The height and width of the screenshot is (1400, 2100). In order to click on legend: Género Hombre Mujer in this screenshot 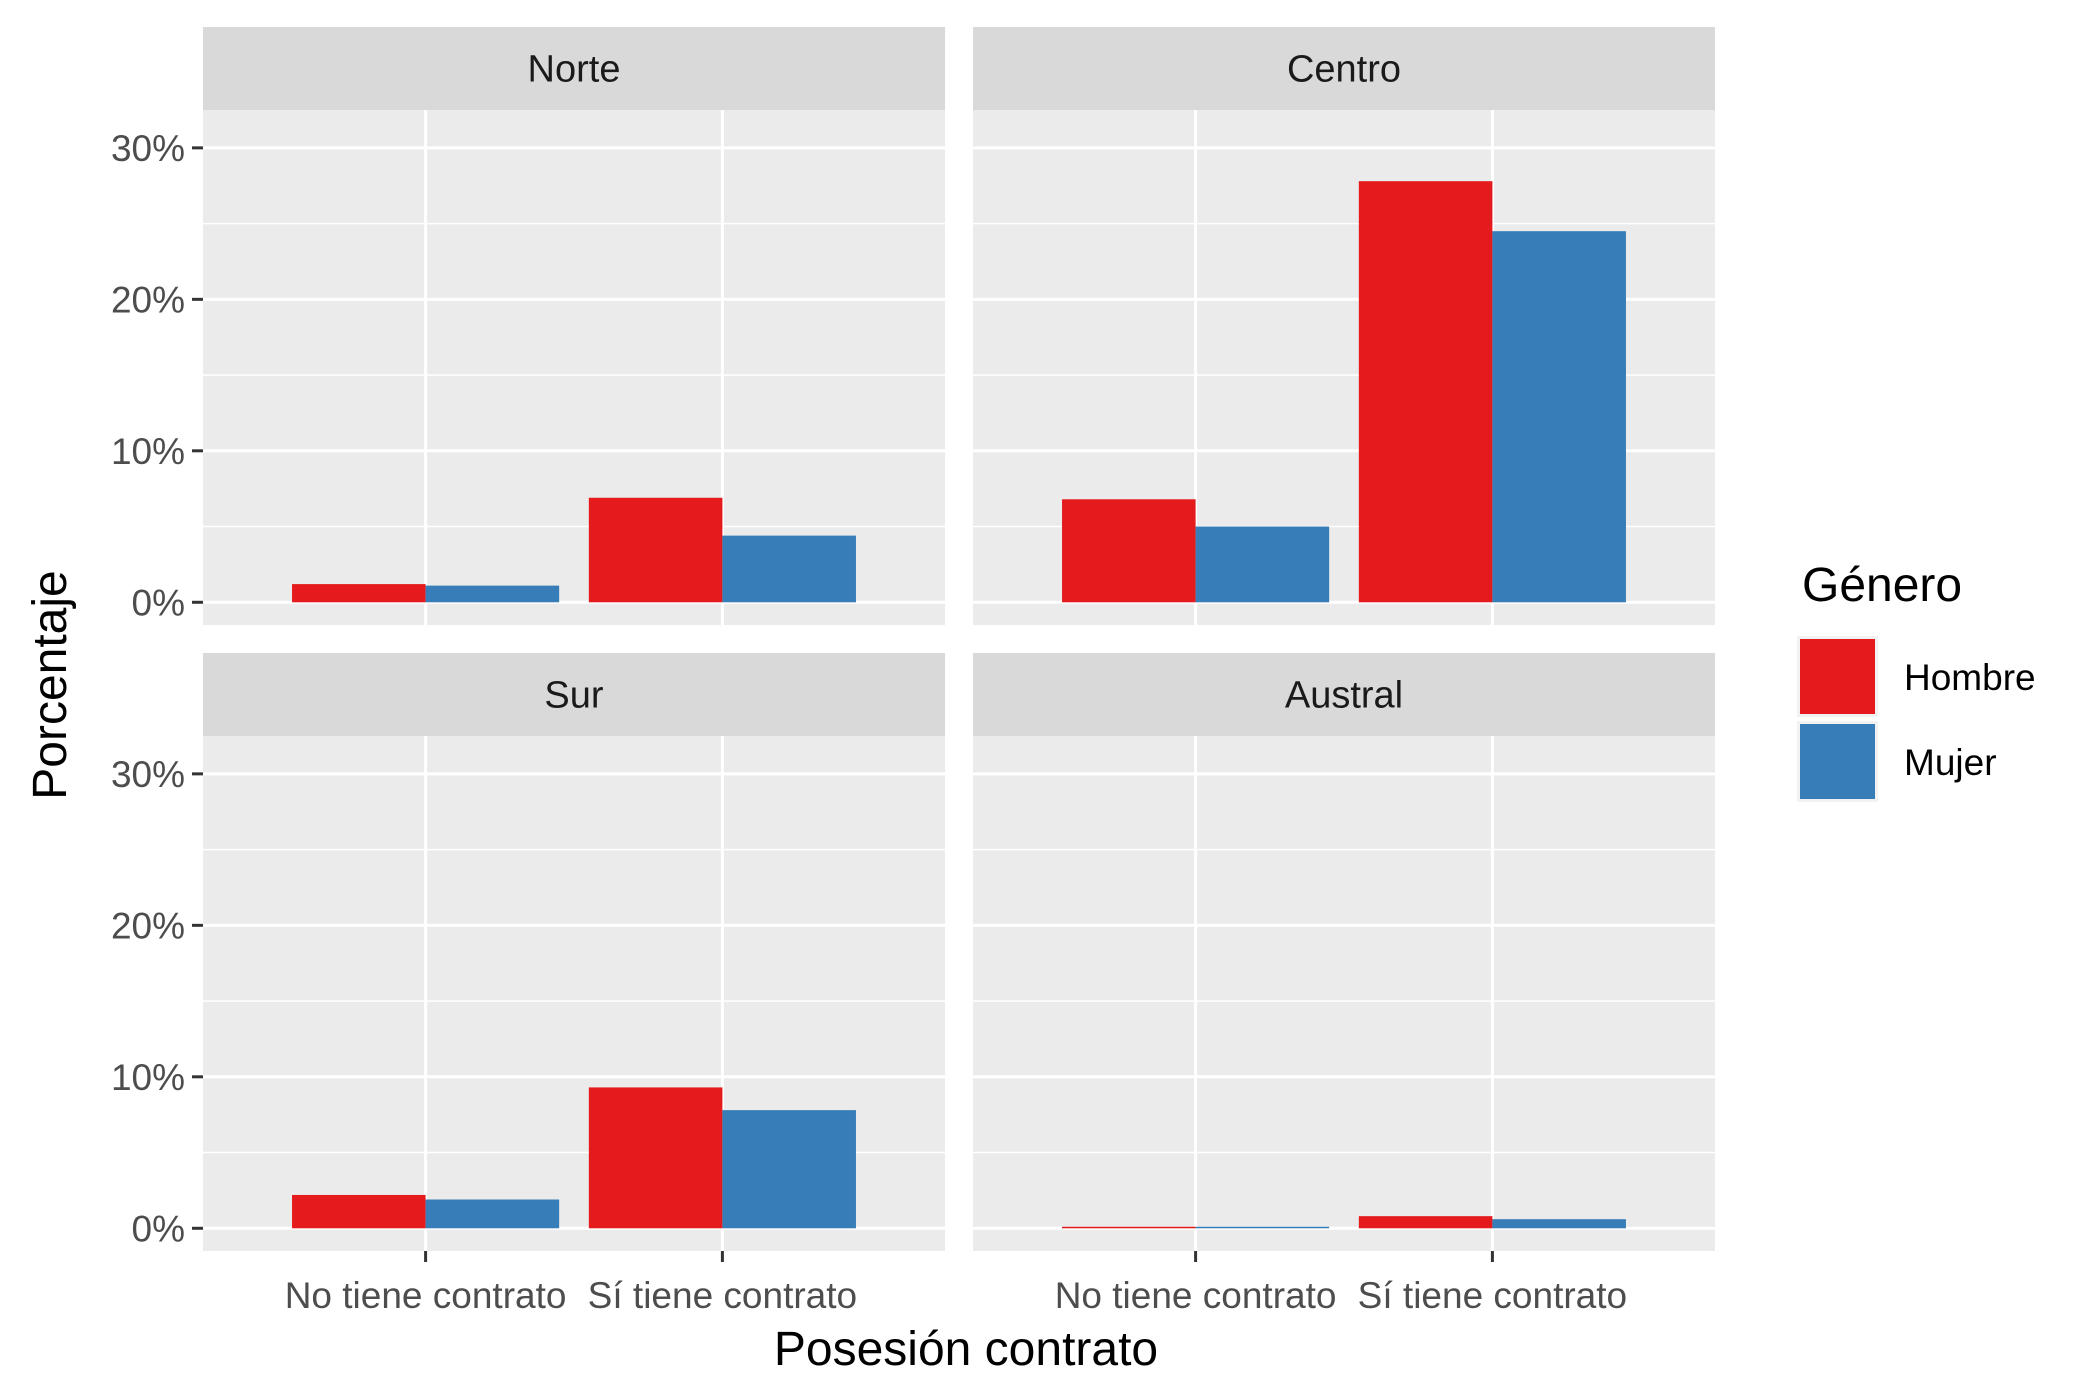, I will do `click(1916, 680)`.